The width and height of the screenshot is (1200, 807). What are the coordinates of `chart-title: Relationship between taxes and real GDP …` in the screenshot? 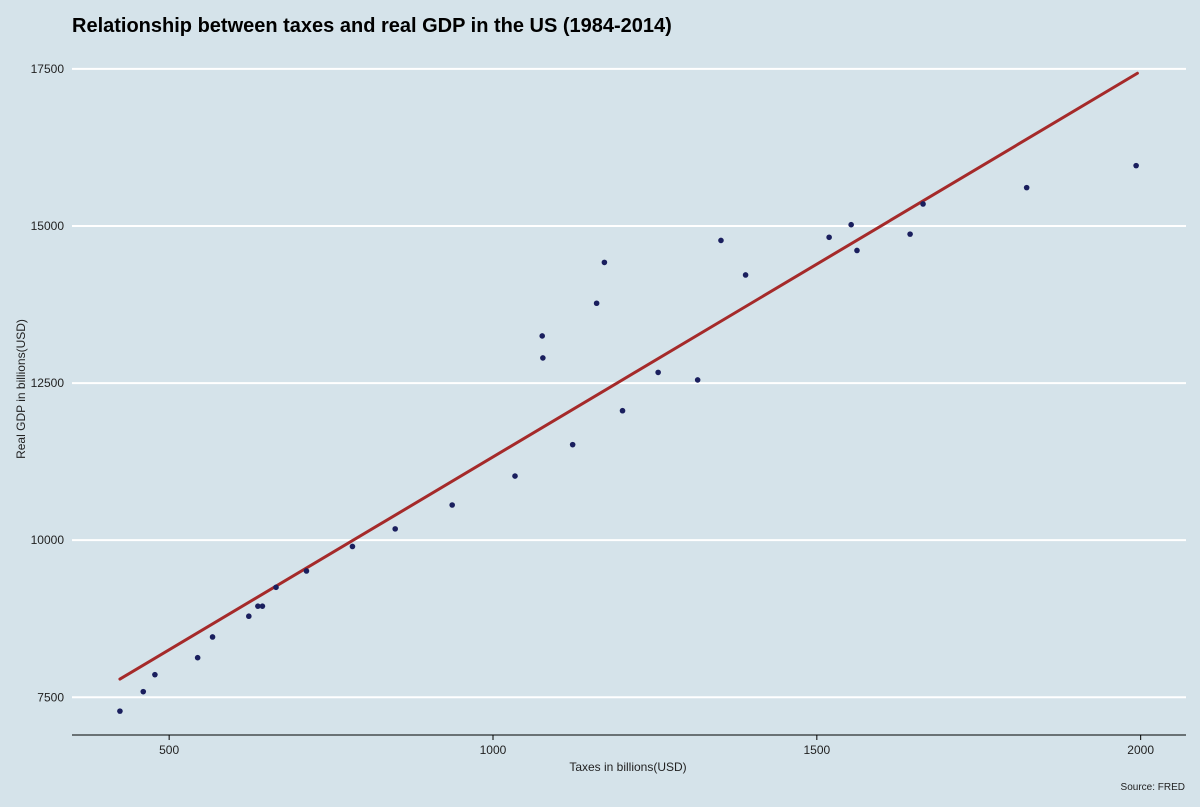 It's located at (372, 26).